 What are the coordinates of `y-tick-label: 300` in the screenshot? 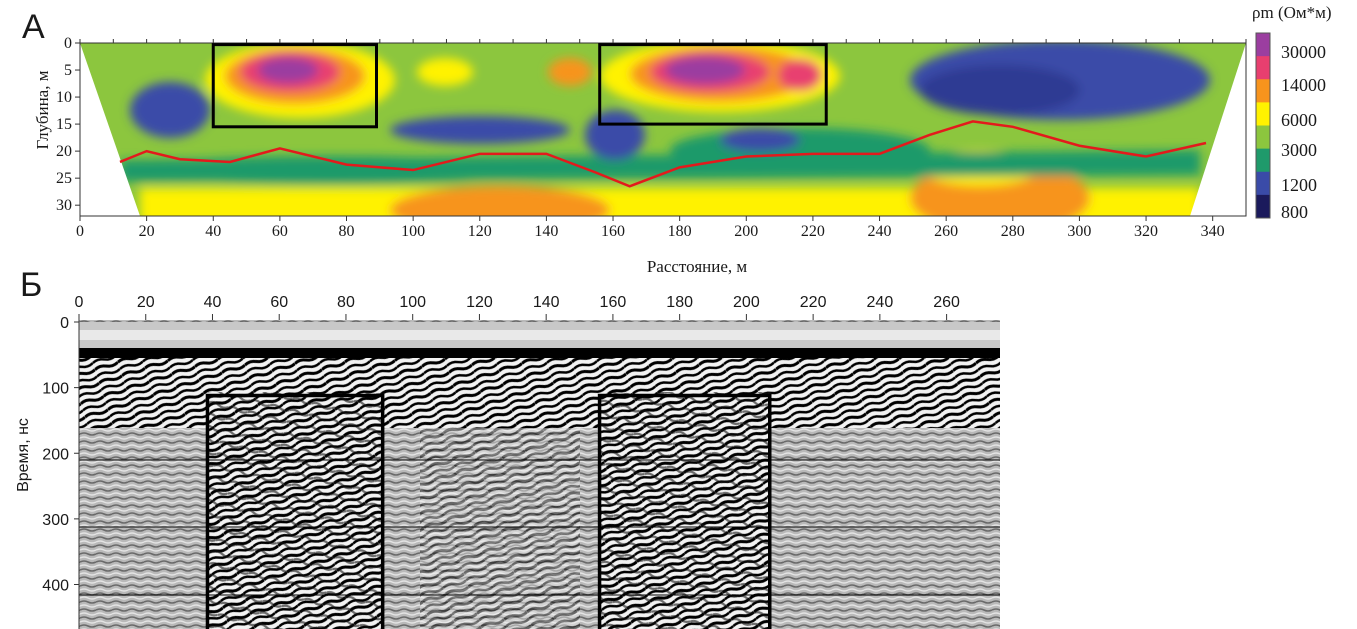 It's located at (55, 520).